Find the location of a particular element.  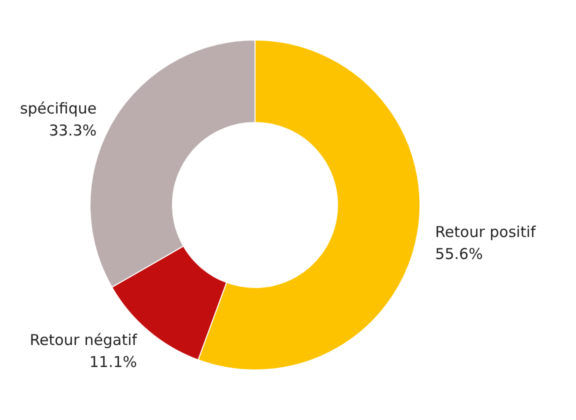

data-label: 33.3% is located at coordinates (72, 130).